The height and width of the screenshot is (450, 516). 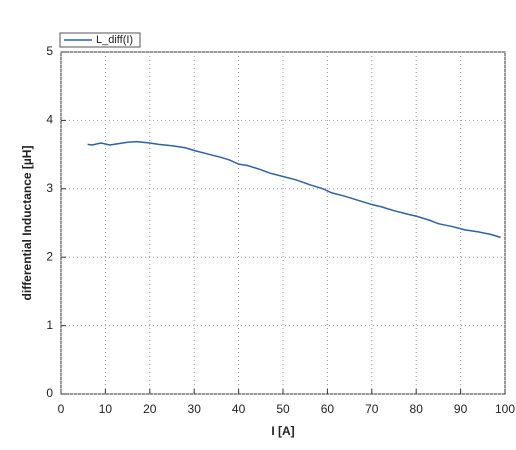 I want to click on legend-box, so click(x=100, y=40).